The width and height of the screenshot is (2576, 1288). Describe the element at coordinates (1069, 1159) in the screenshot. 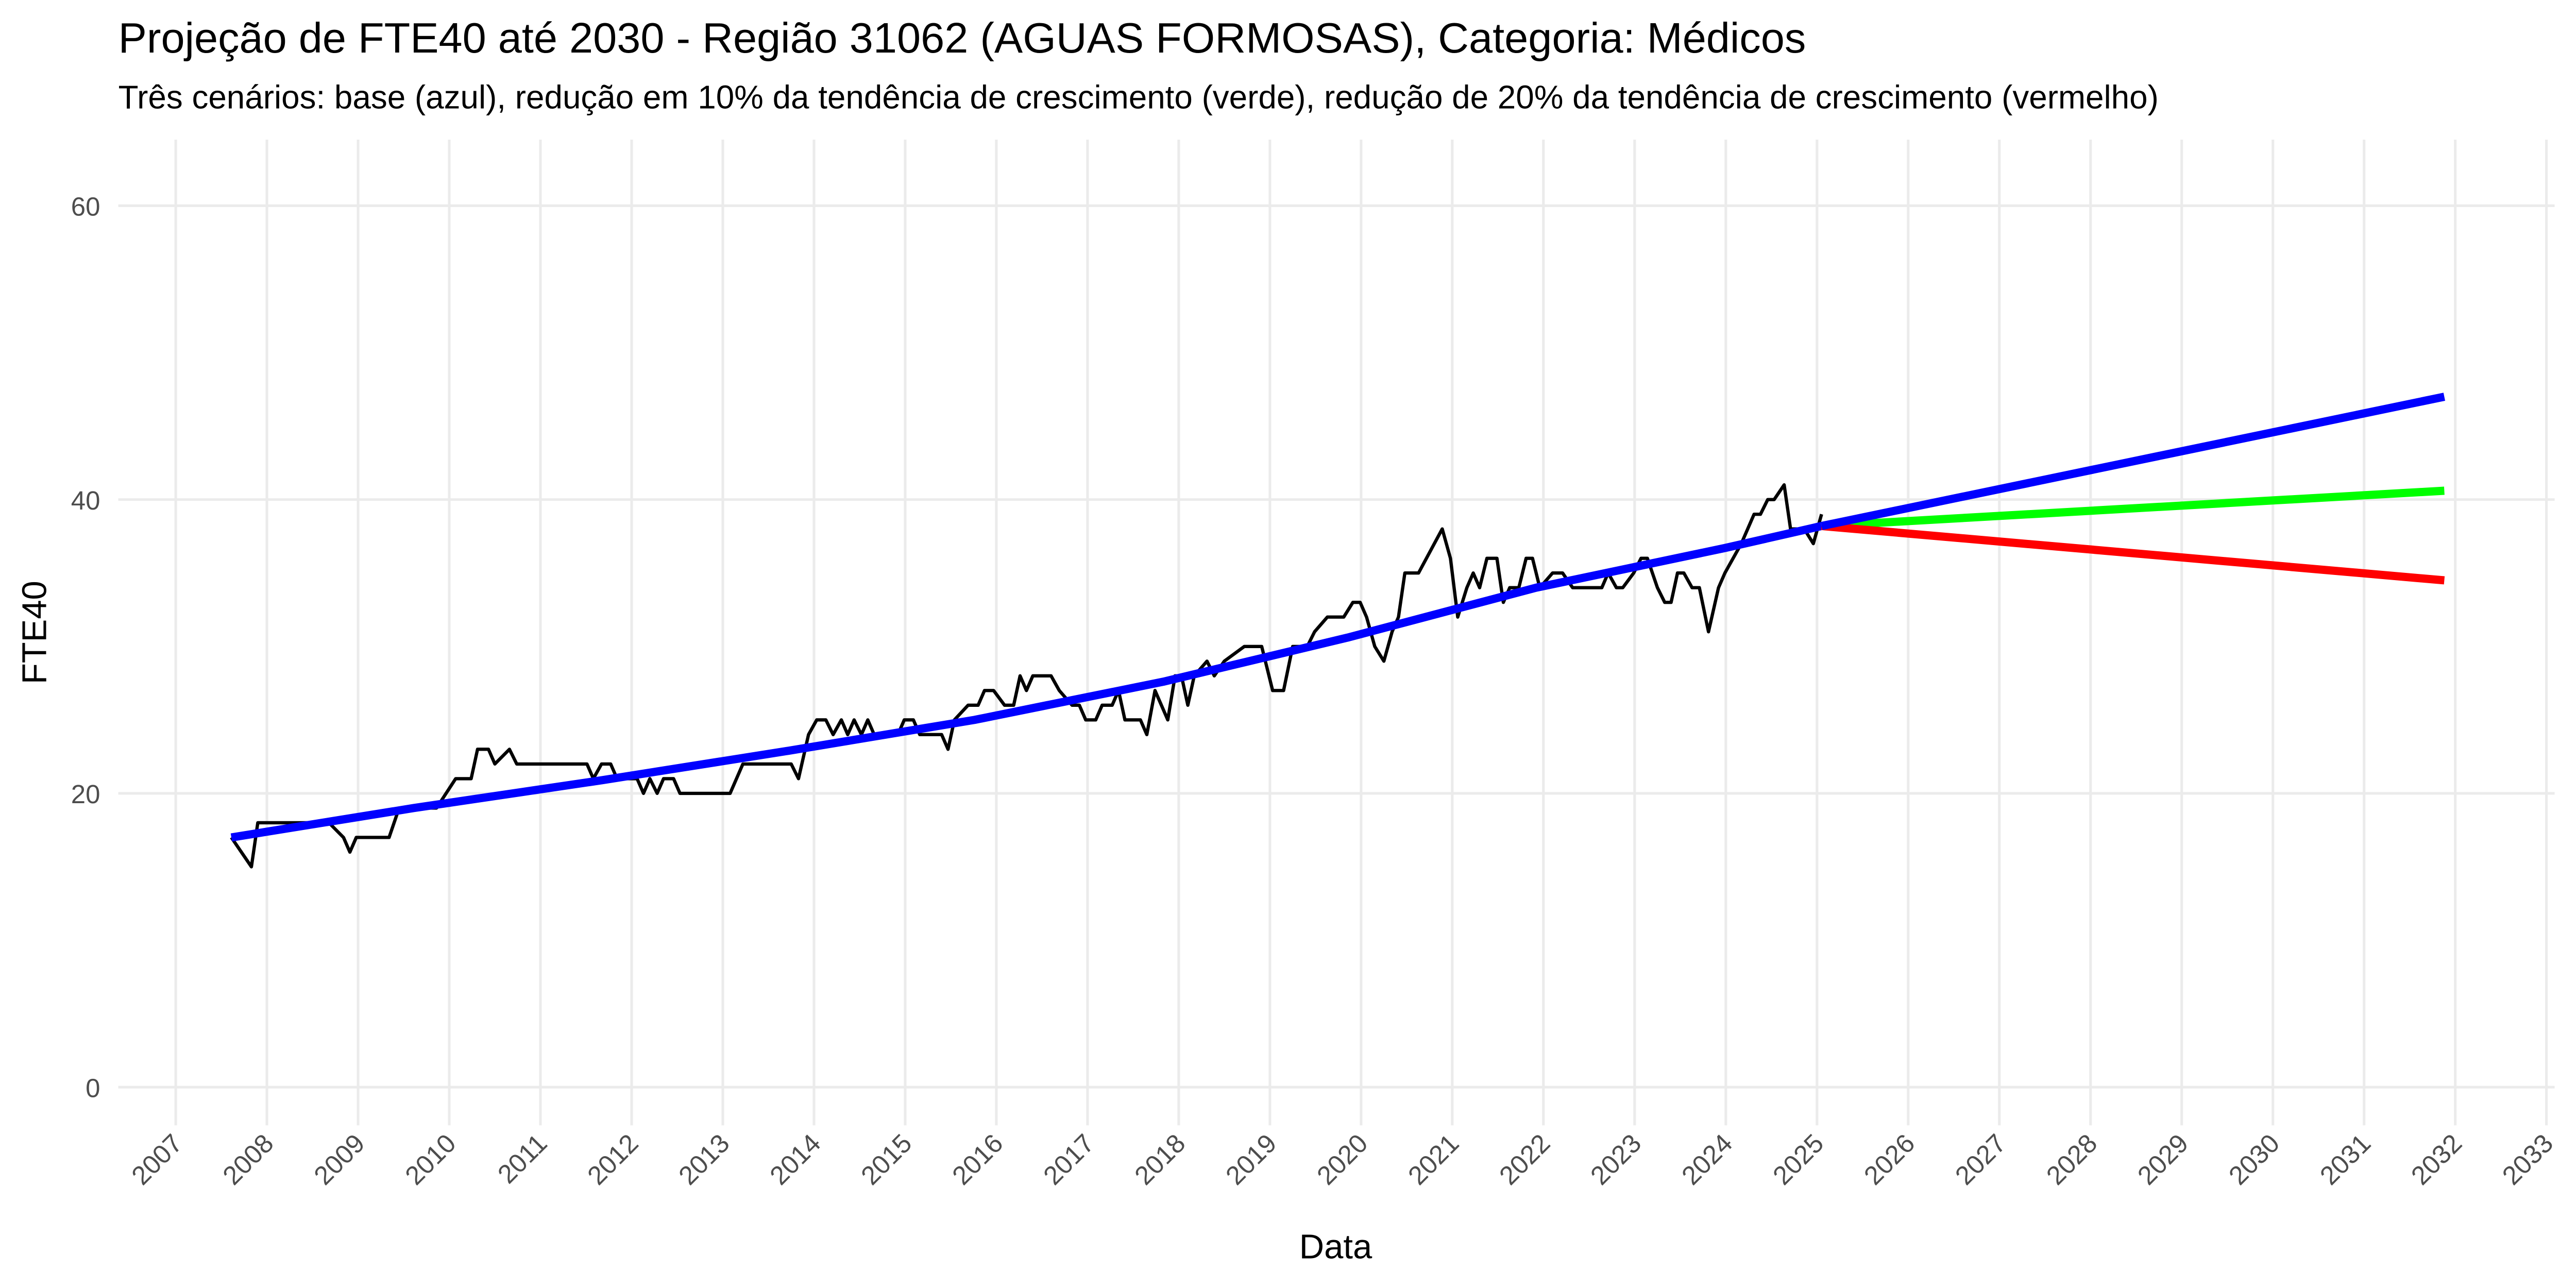

I see `x-tick-label: 2017` at that location.